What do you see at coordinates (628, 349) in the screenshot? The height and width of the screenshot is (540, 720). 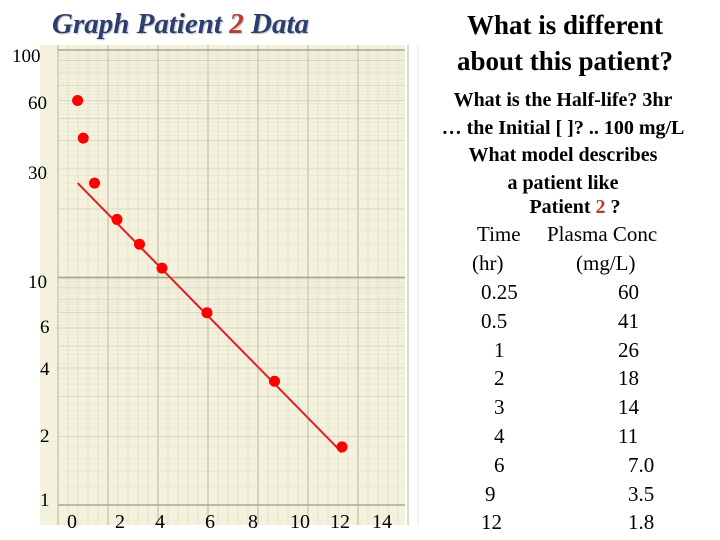 I see `table-cell-conc: 26` at bounding box center [628, 349].